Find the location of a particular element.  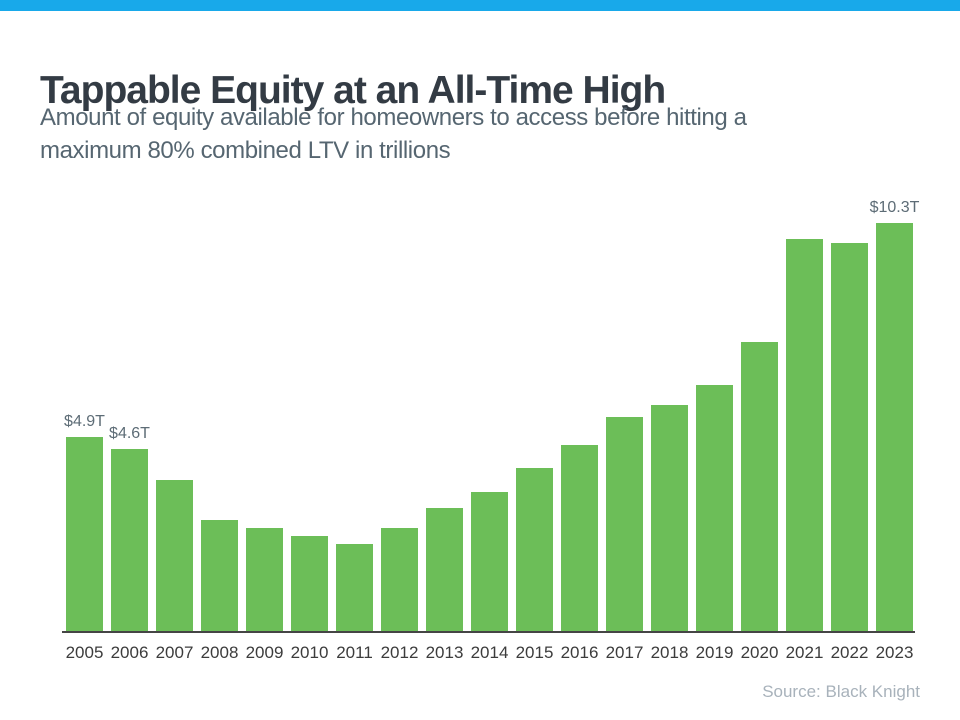

bar-2013 is located at coordinates (444, 569).